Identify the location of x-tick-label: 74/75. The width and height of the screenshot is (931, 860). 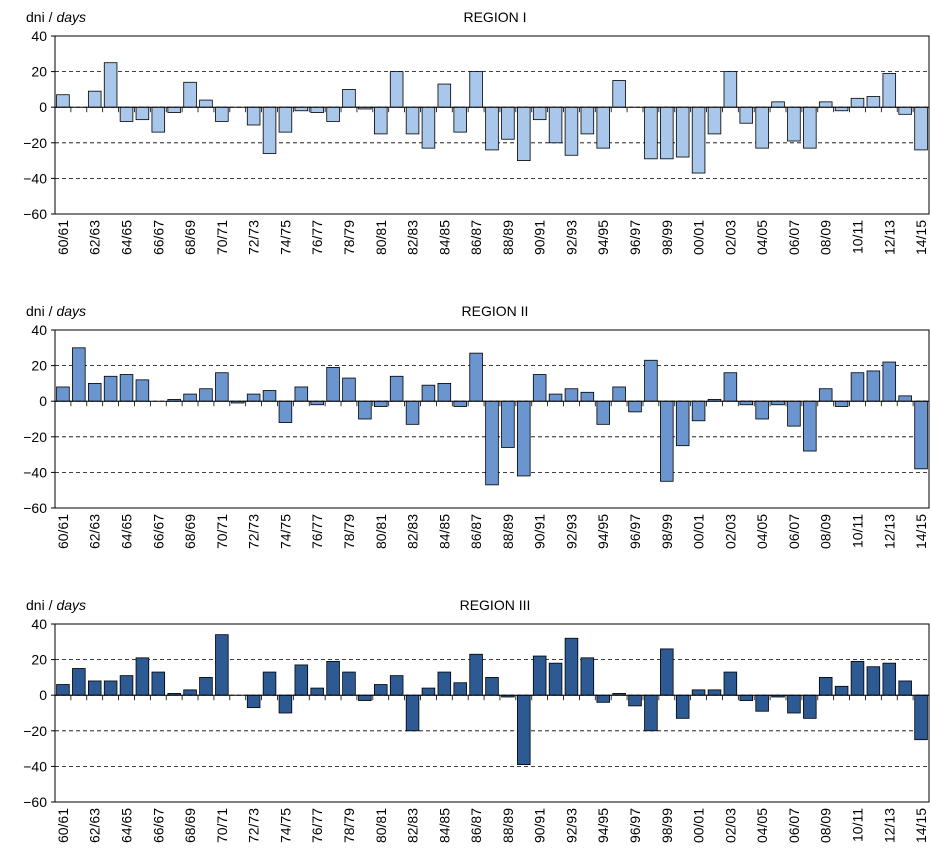
(285, 825).